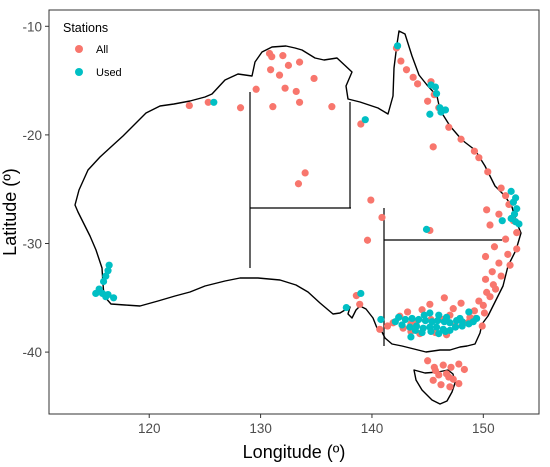 The height and width of the screenshot is (467, 550). What do you see at coordinates (260, 428) in the screenshot?
I see `x-tick-label: 130` at bounding box center [260, 428].